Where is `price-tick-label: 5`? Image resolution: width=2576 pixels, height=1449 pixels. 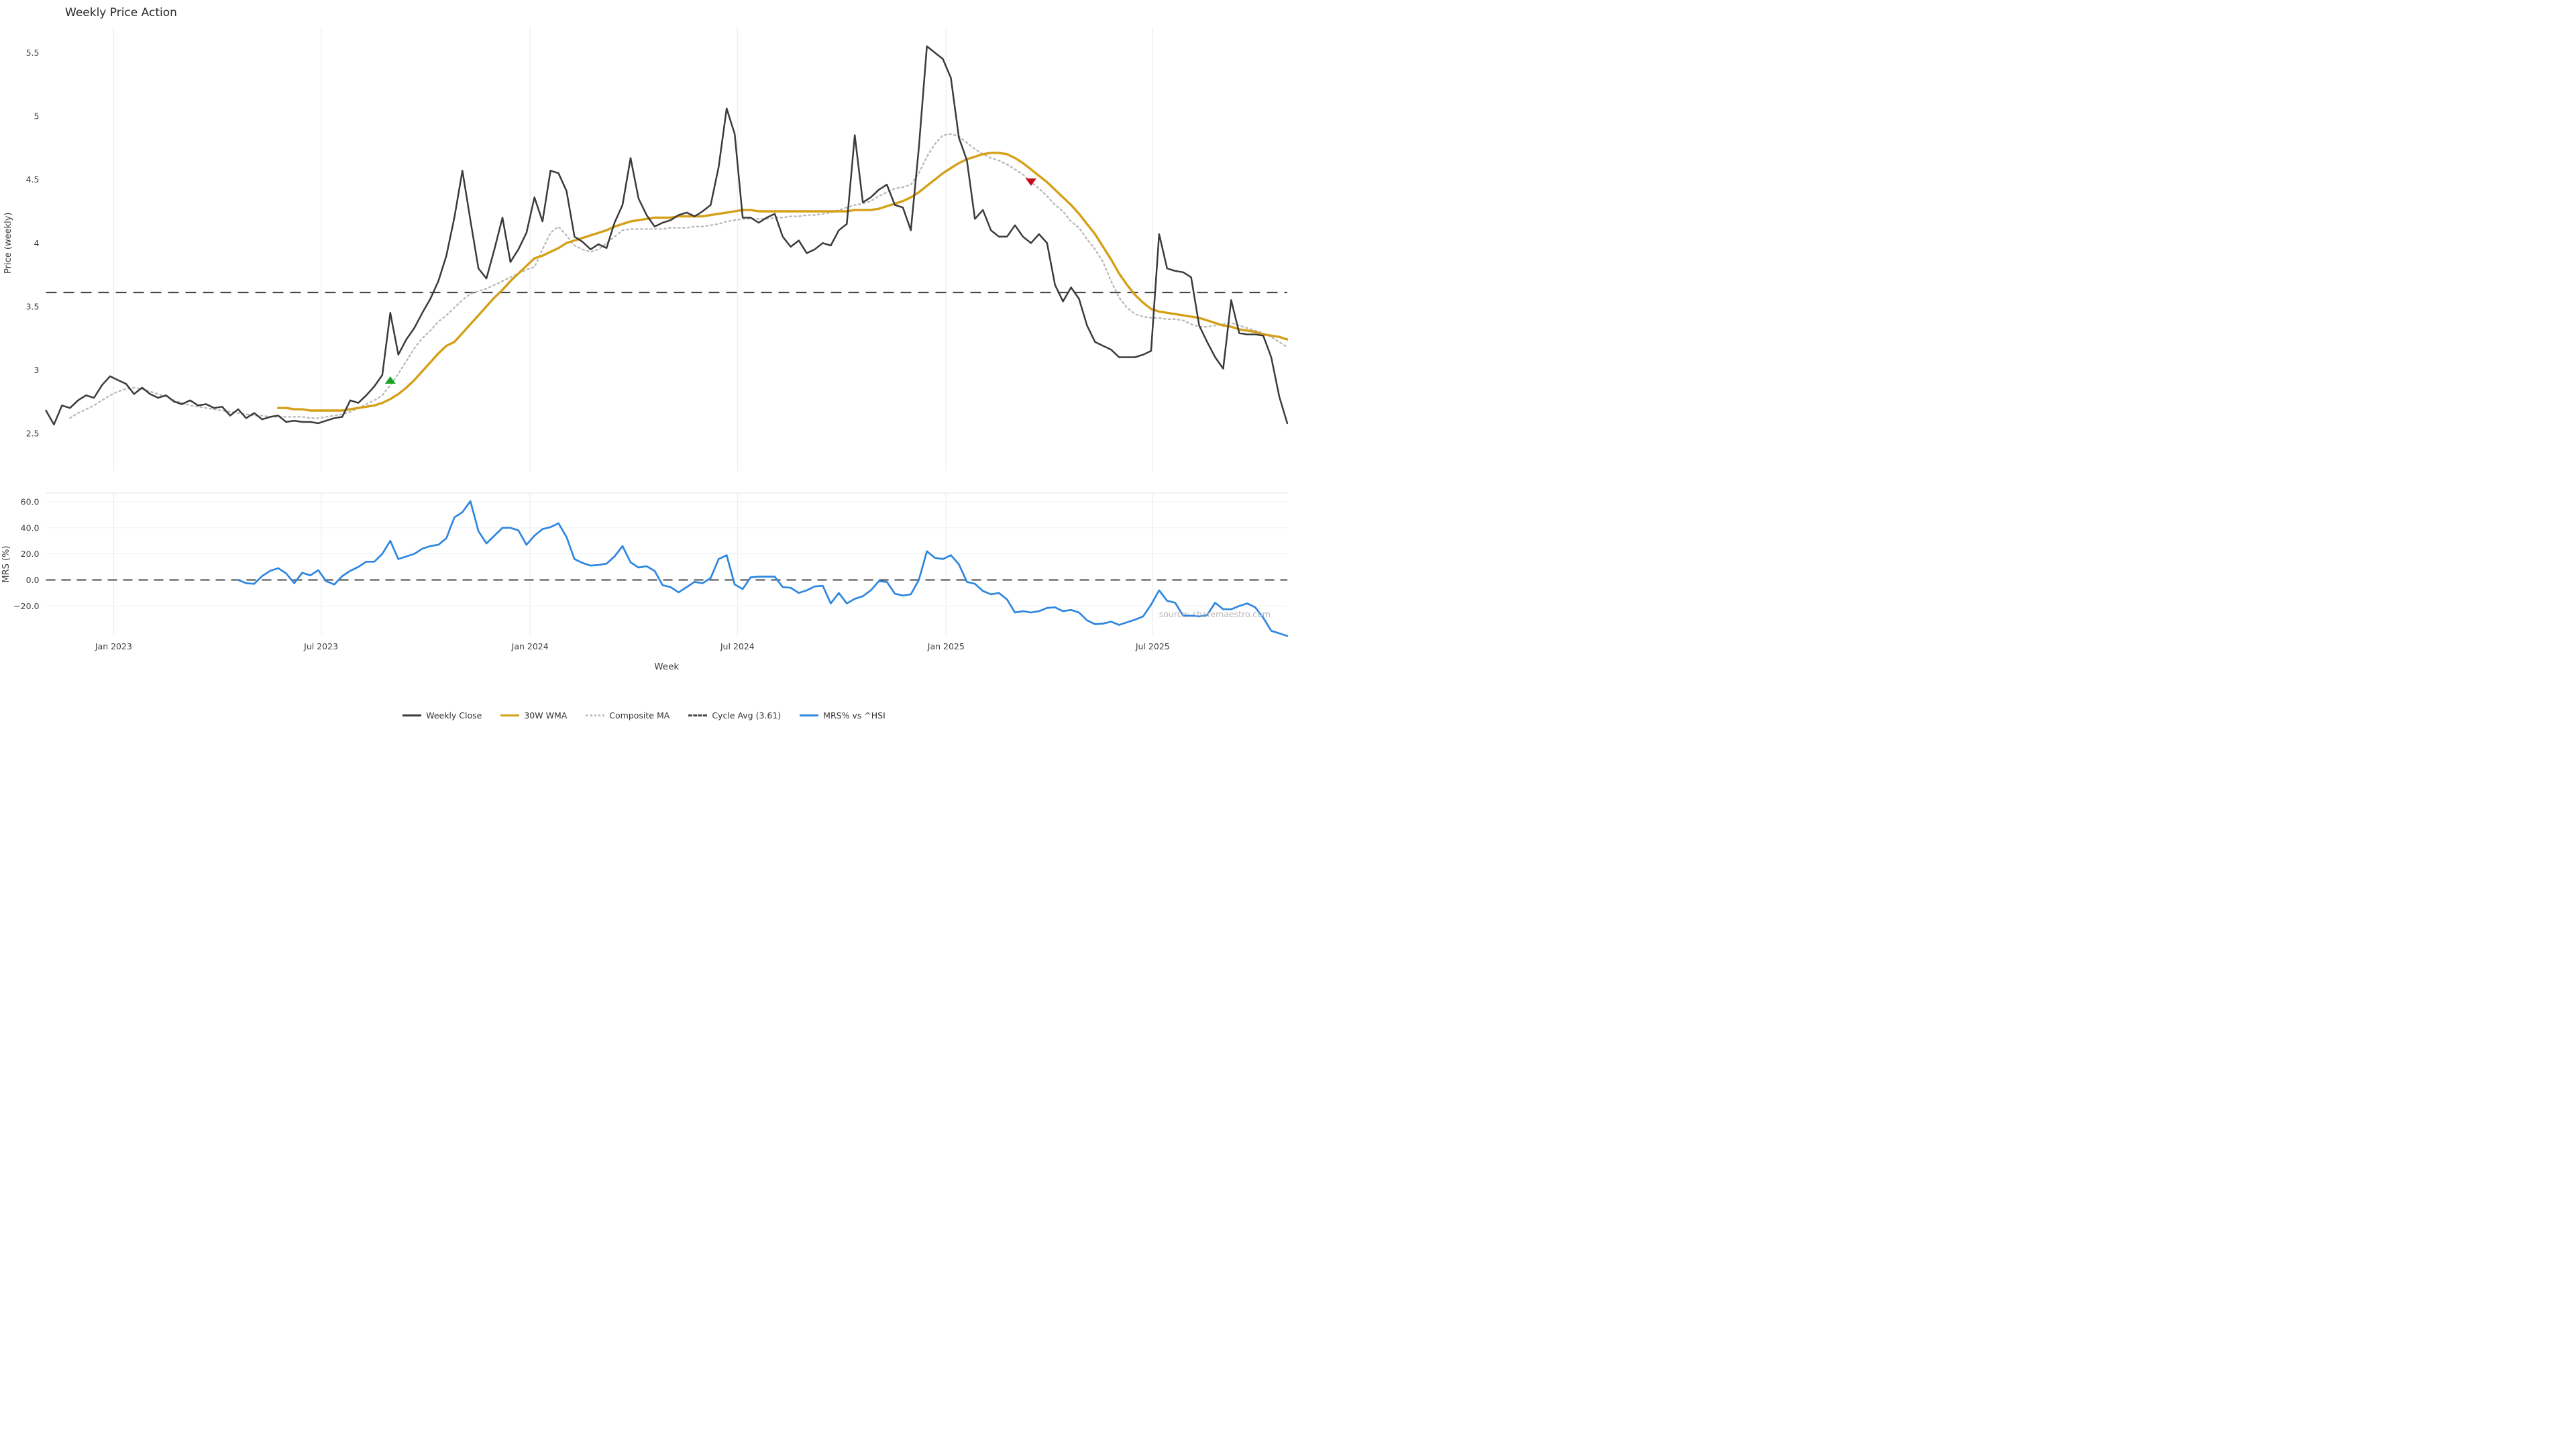
price-tick-label: 5 is located at coordinates (37, 116).